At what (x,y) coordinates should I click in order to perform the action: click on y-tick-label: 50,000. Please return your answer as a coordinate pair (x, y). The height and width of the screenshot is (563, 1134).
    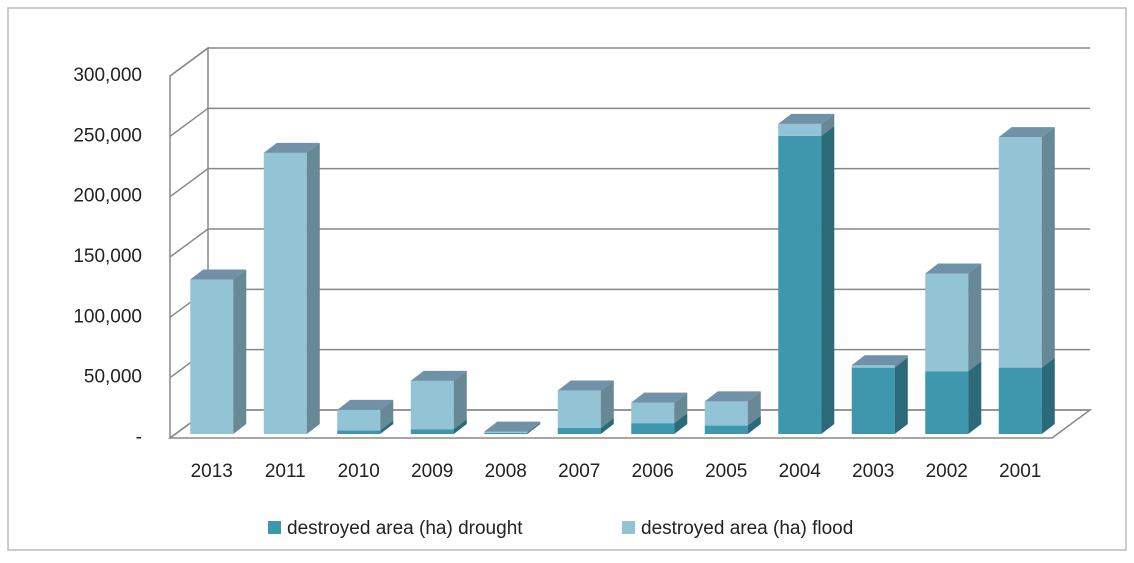
    Looking at the image, I should click on (113, 377).